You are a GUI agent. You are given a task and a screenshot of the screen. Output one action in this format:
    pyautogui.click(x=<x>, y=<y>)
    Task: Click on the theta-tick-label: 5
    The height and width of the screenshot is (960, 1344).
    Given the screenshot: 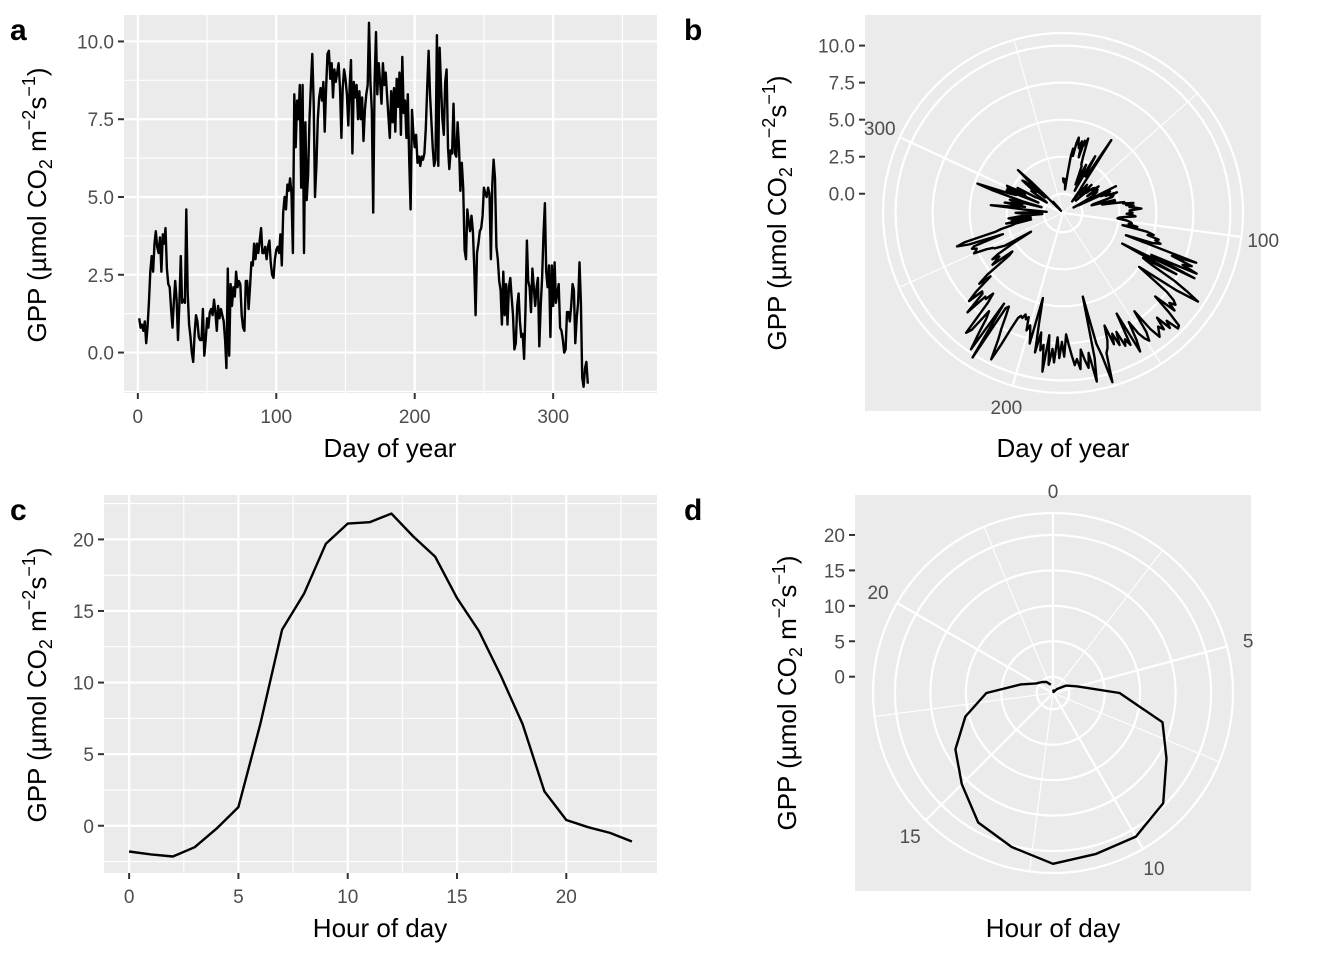 What is the action you would take?
    pyautogui.click(x=1248, y=642)
    